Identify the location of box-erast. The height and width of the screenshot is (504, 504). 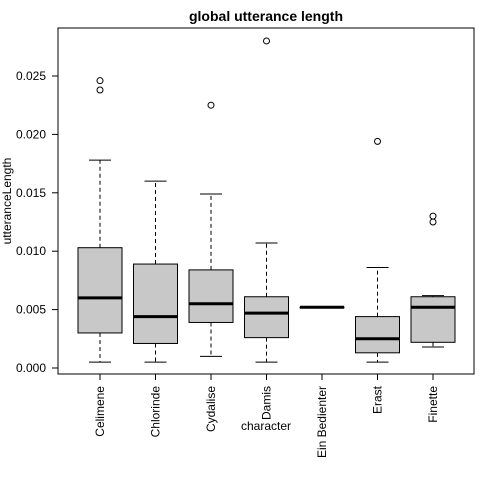
(377, 250).